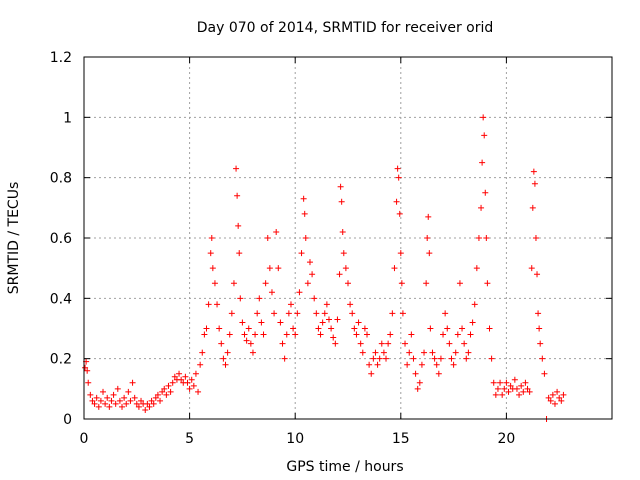 The height and width of the screenshot is (480, 640). I want to click on x-tick-label: 10, so click(295, 439).